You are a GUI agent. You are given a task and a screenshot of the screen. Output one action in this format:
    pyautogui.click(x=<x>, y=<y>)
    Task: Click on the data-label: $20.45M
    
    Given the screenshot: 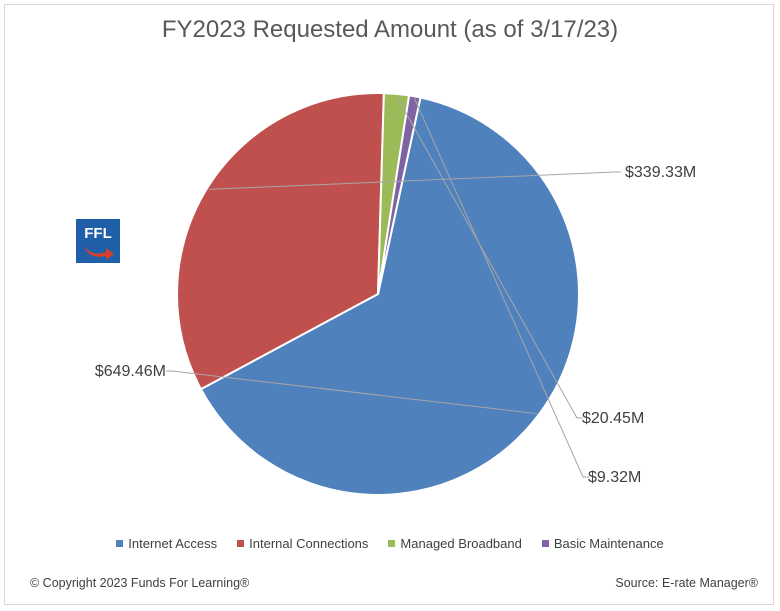 What is the action you would take?
    pyautogui.click(x=613, y=418)
    